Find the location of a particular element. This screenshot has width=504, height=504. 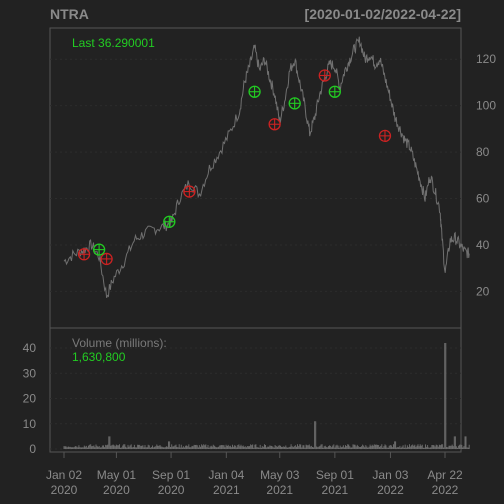

volume-y-axis: 0 10 20 30 40 is located at coordinates (30, 398).